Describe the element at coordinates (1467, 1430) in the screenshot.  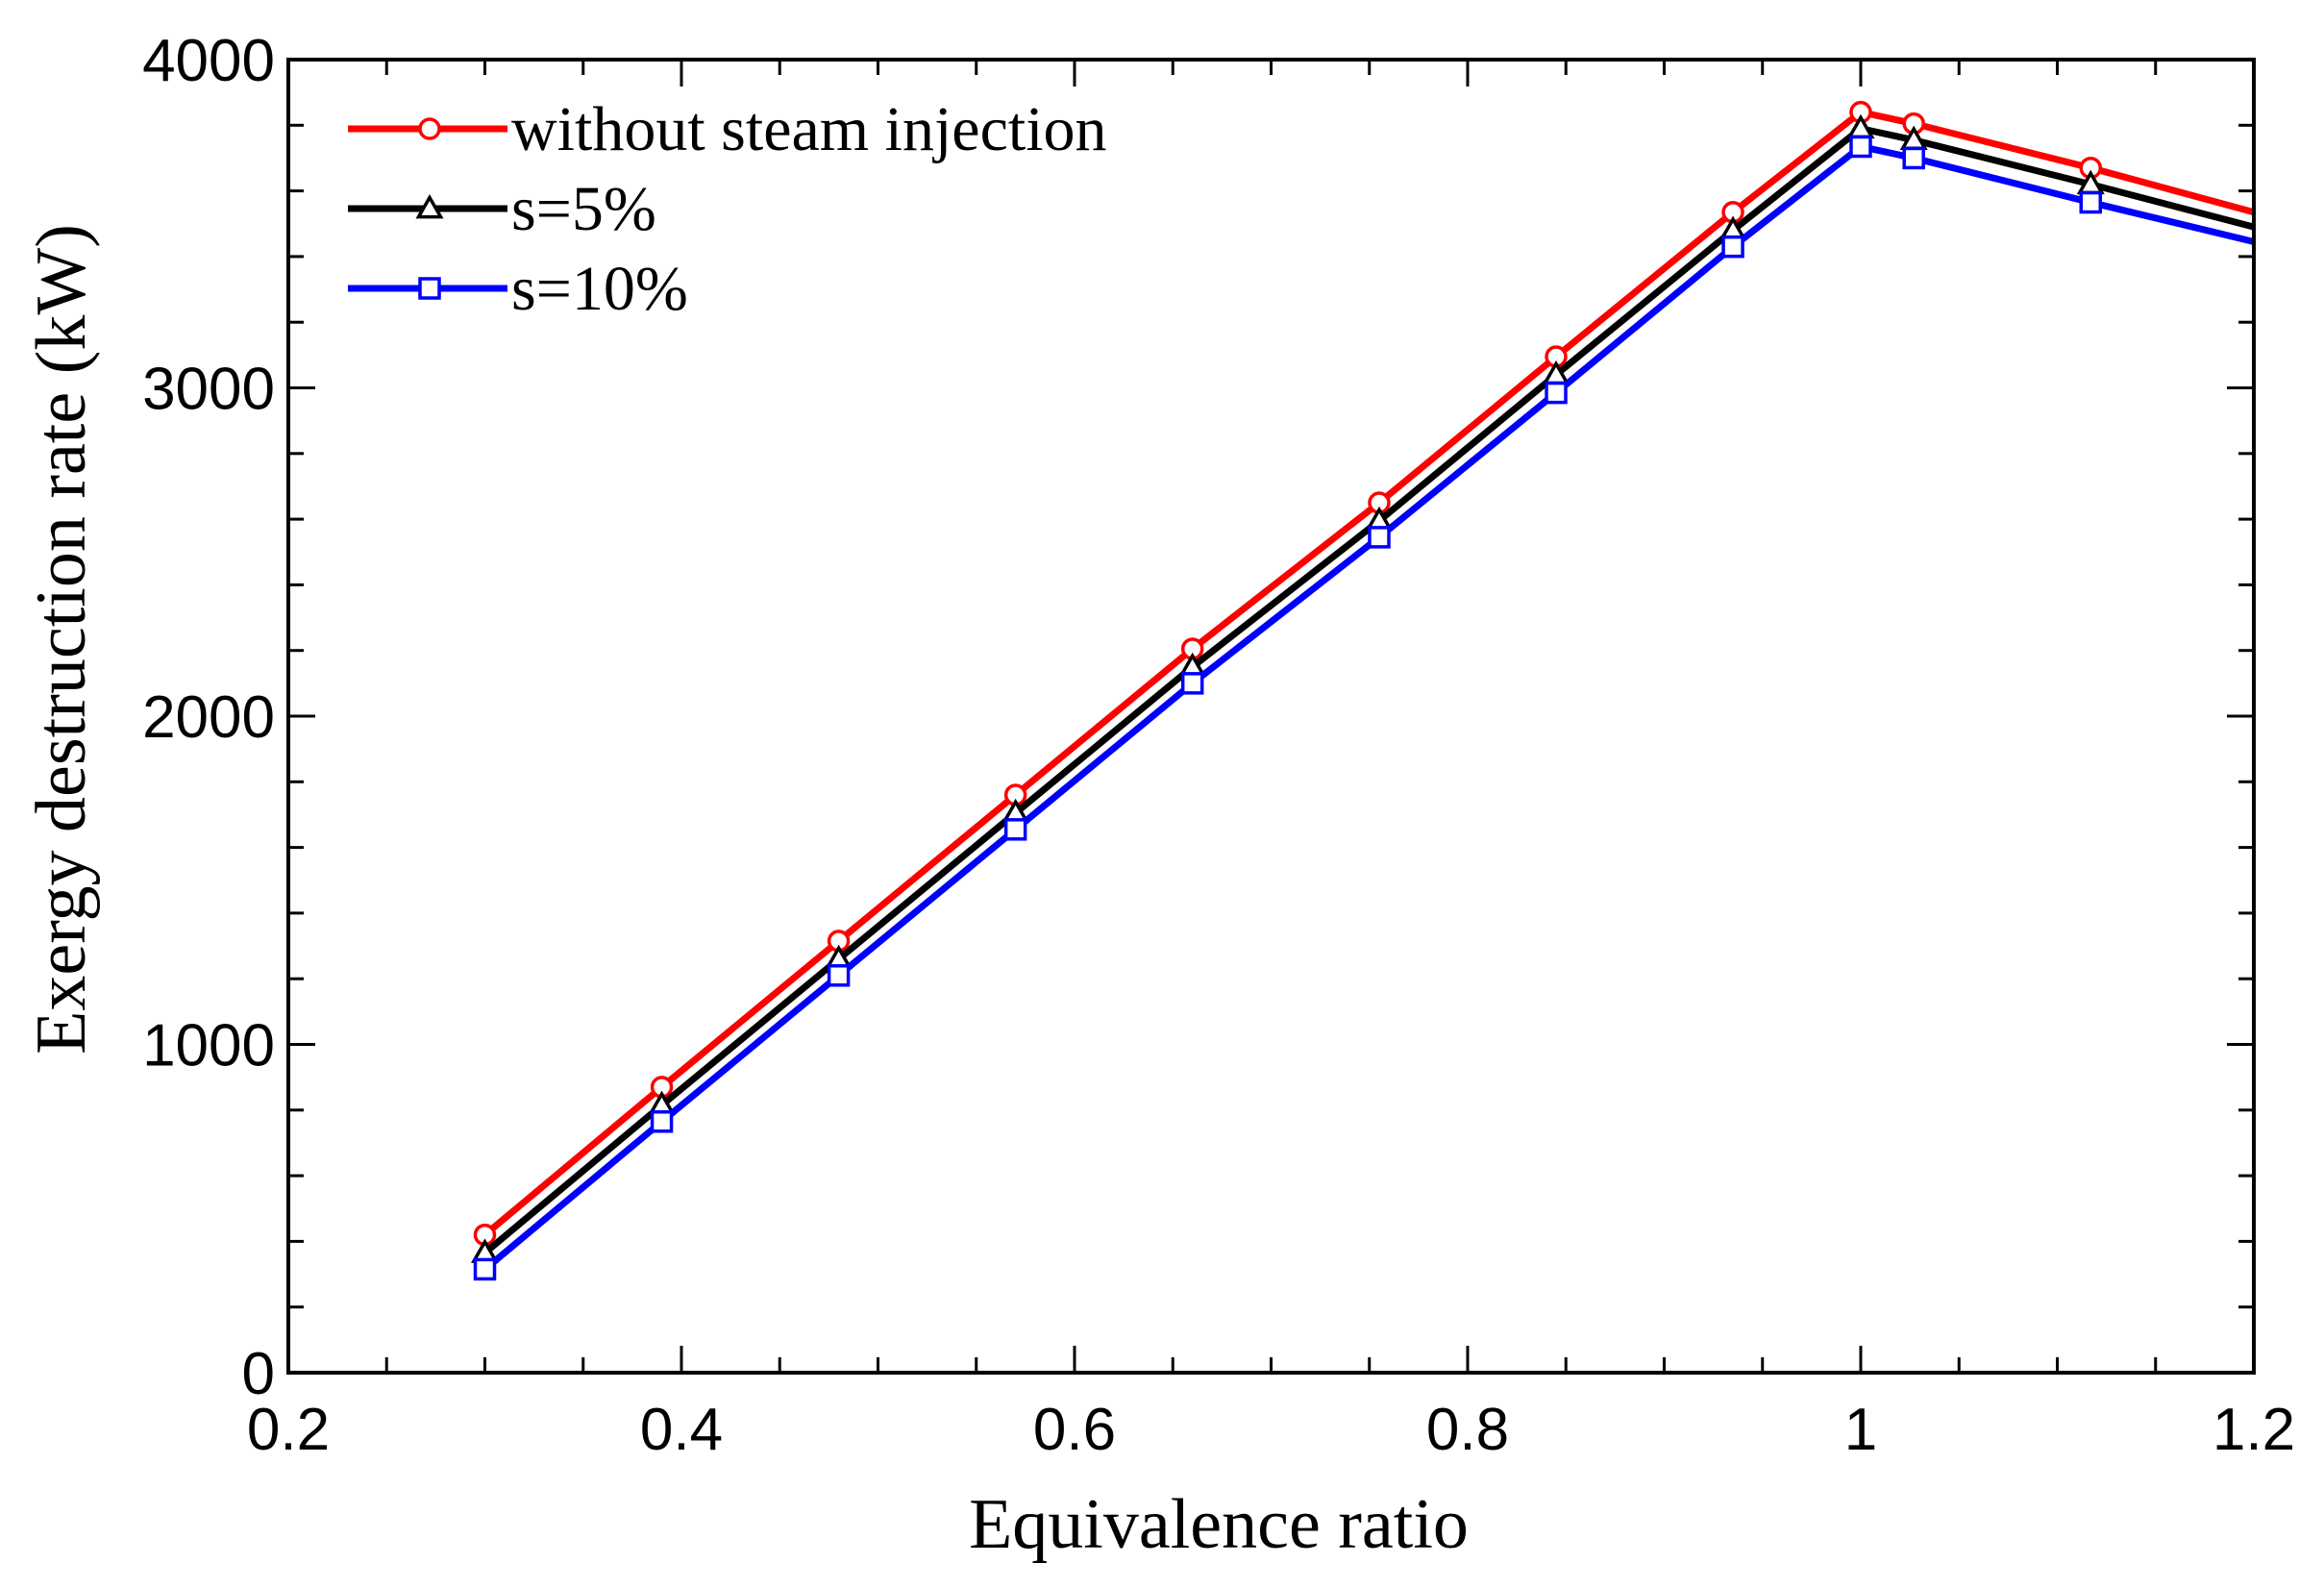
I see `x-tick-label: 0.8` at that location.